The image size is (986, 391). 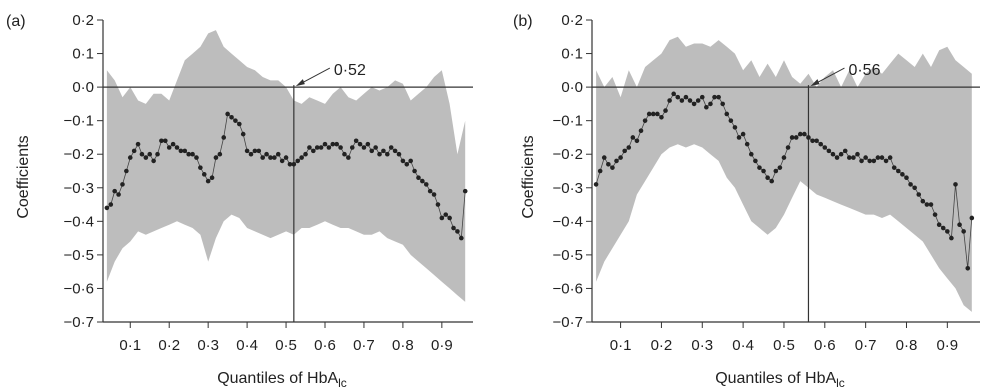 I want to click on x-tick-label: 0·5, so click(x=784, y=345).